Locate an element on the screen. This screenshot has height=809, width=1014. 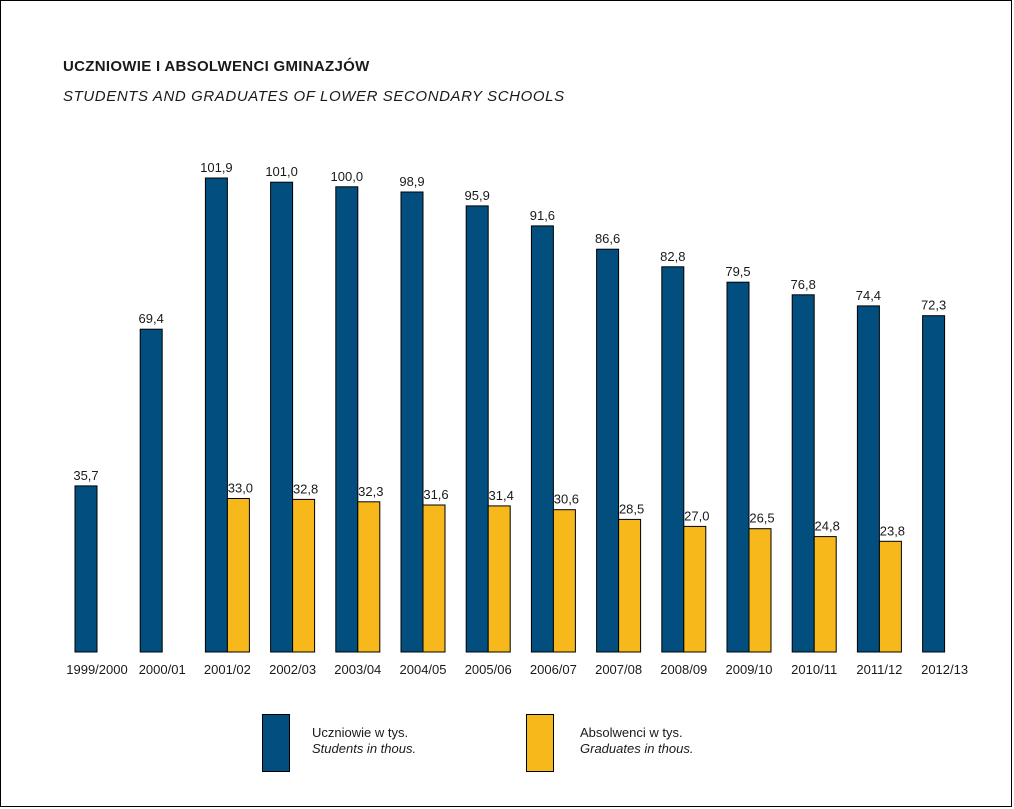
data-label-students: 82,8 is located at coordinates (672, 256).